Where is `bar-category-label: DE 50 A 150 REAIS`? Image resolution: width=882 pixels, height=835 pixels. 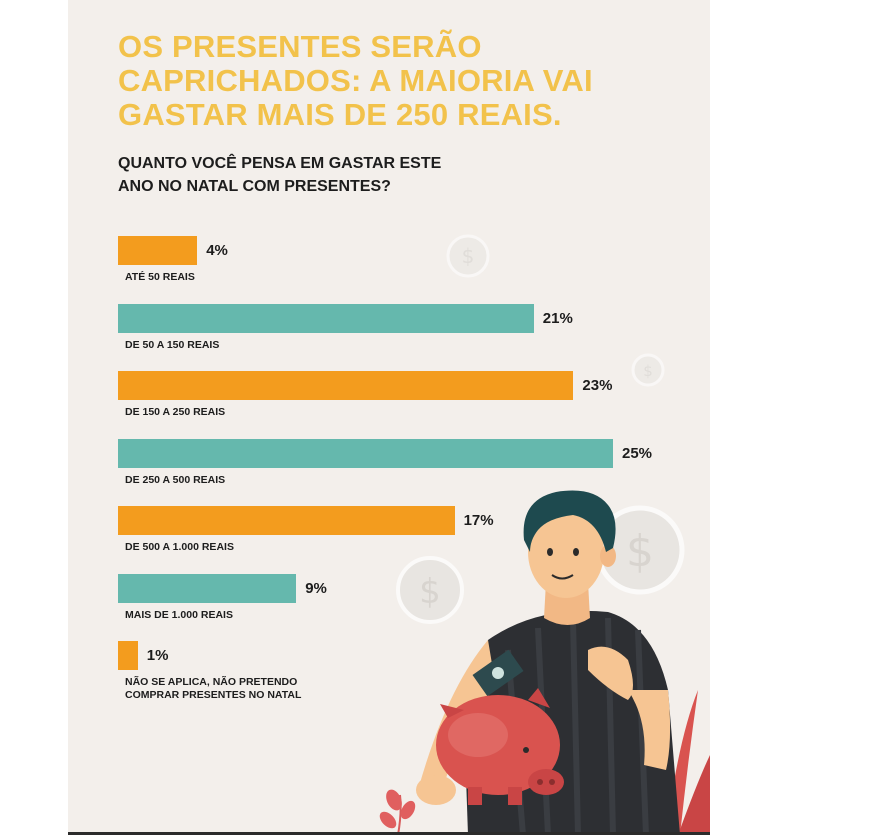
bar-category-label: DE 50 A 150 REAIS is located at coordinates (172, 344).